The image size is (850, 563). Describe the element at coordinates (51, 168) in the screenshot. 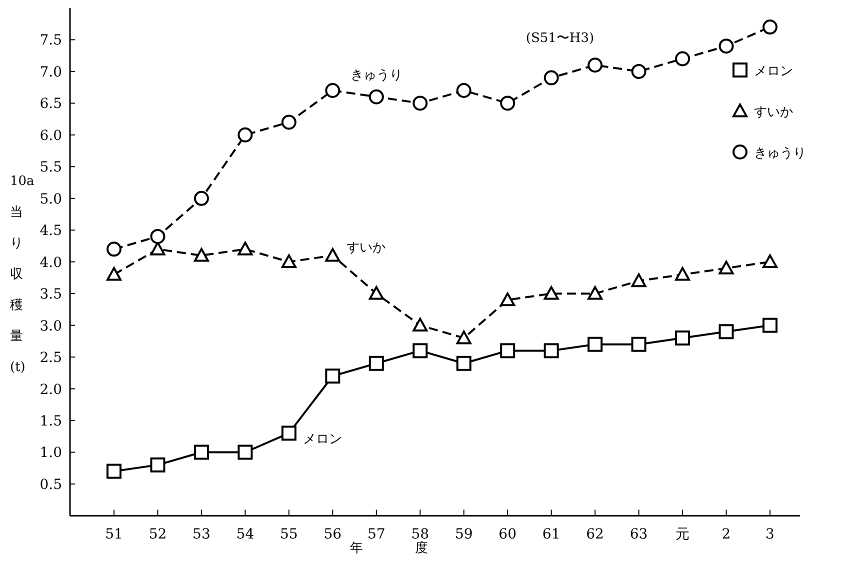

I see `y-tick-label: 5.5` at that location.